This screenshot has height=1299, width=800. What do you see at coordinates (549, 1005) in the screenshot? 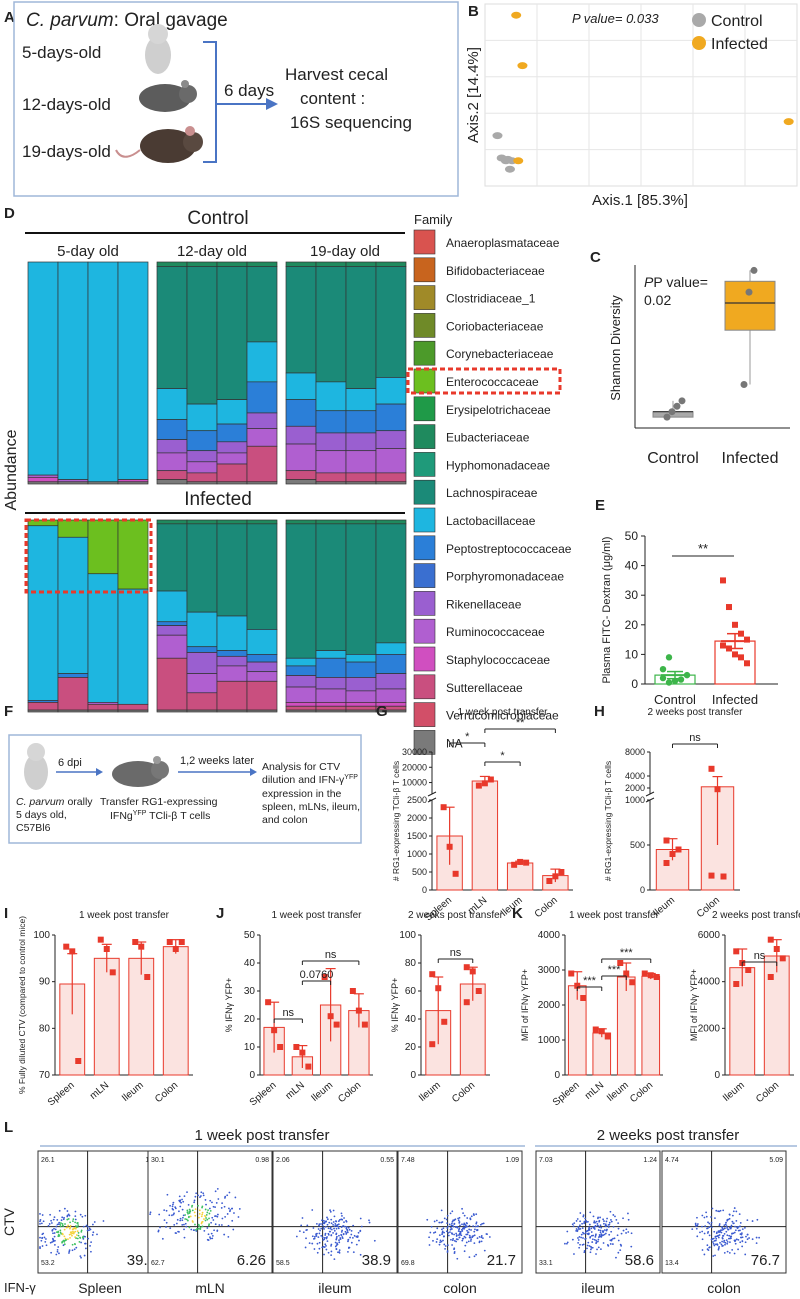
I see `K1-ytick-label: 2000` at bounding box center [549, 1005].